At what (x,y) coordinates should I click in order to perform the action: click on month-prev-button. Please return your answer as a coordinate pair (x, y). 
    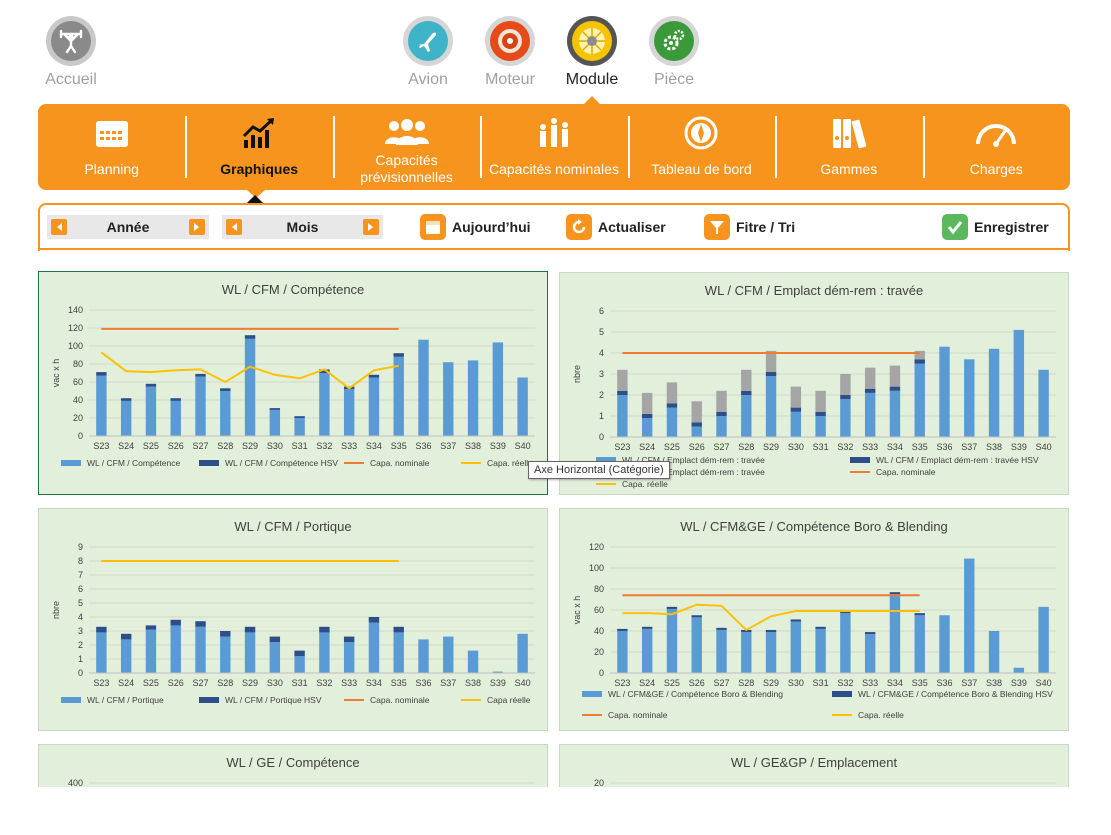
    Looking at the image, I should click on (234, 227).